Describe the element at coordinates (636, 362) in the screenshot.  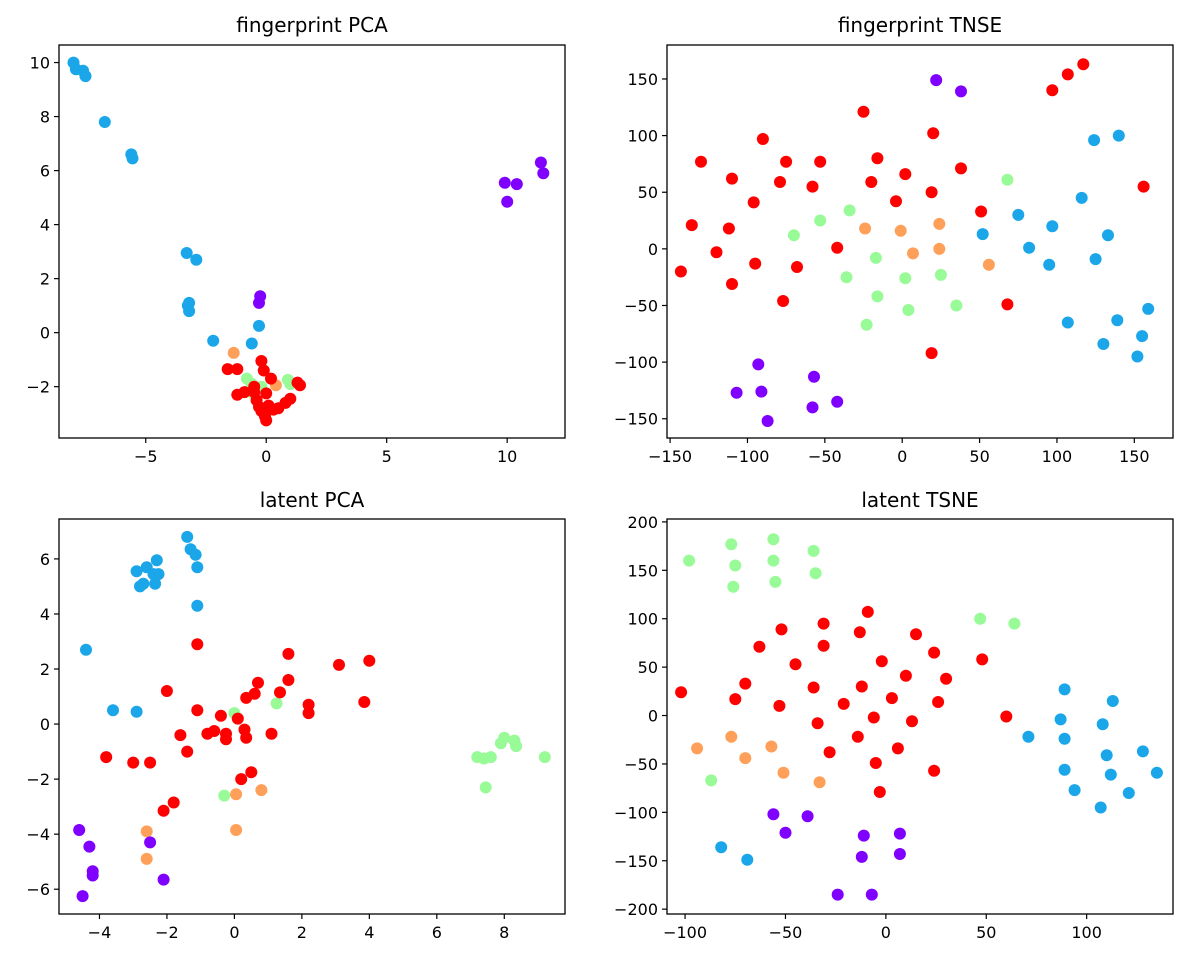
I see `y-tick-label: −100` at that location.